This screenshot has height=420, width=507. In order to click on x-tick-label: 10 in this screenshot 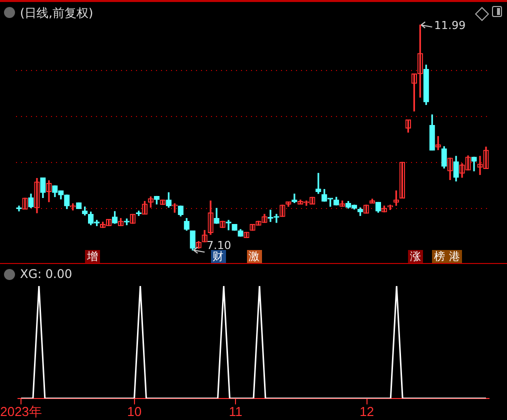, I will do `click(134, 411)`.